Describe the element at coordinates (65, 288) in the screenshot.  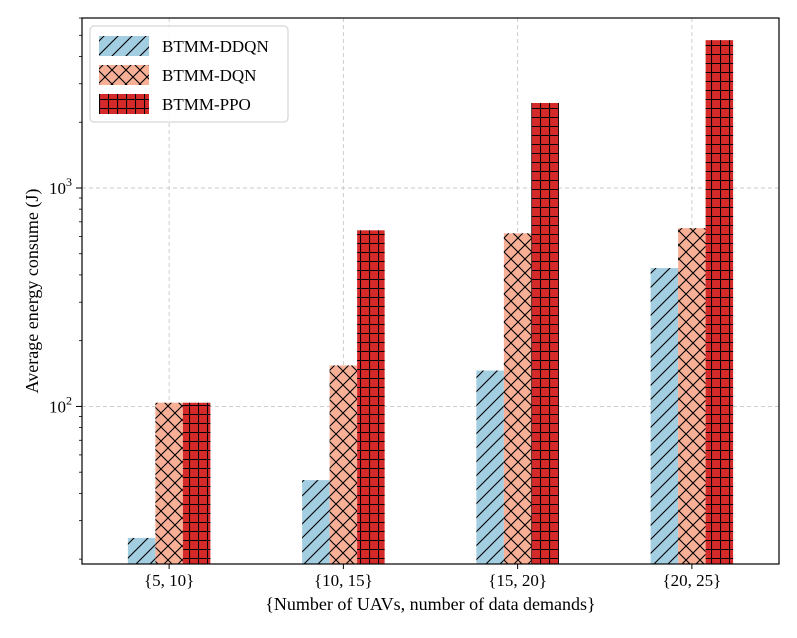
I see `y-axis: 10² 10³` at that location.